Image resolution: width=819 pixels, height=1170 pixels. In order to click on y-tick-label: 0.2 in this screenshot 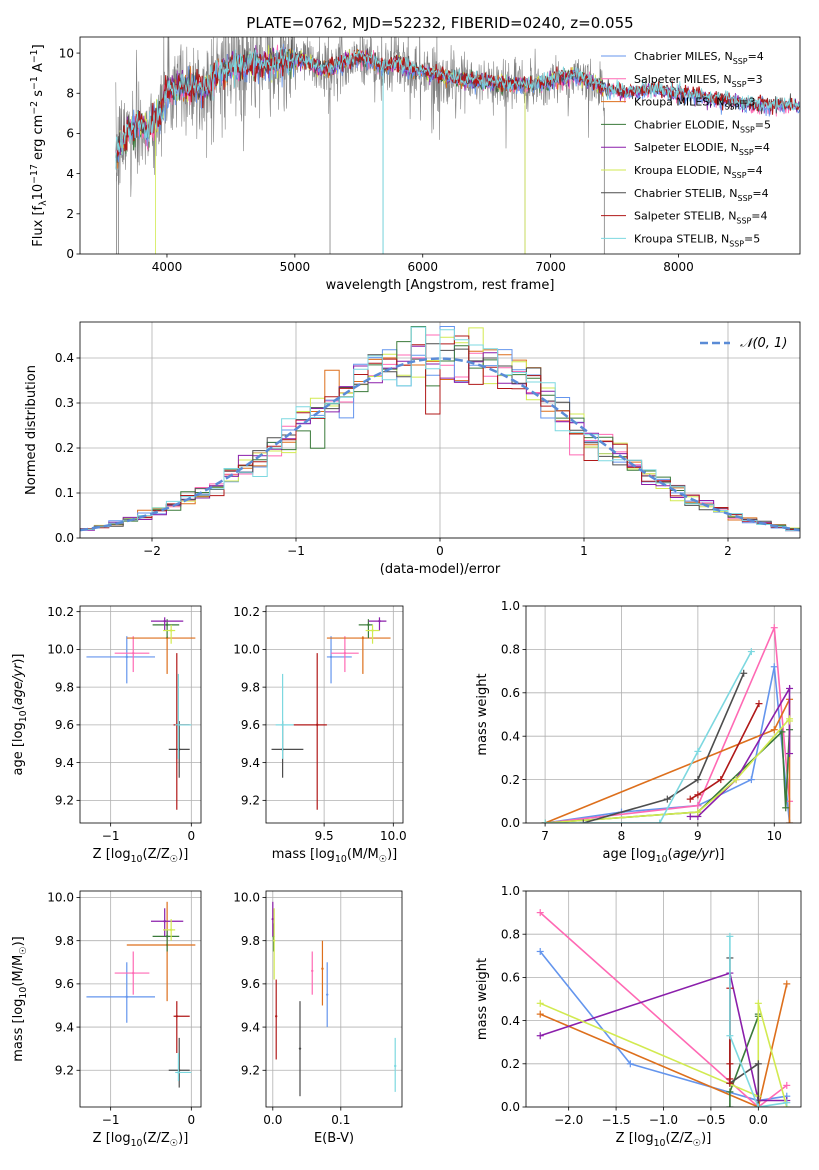, I will do `click(510, 780)`.